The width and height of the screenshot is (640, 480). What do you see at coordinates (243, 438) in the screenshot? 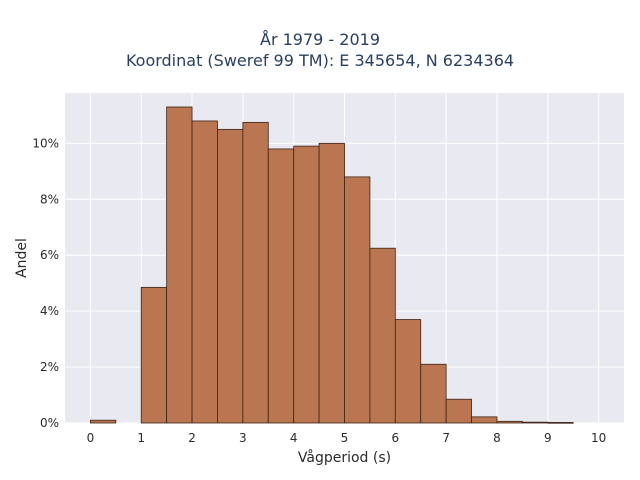
I see `x-tick-label: 3` at bounding box center [243, 438].